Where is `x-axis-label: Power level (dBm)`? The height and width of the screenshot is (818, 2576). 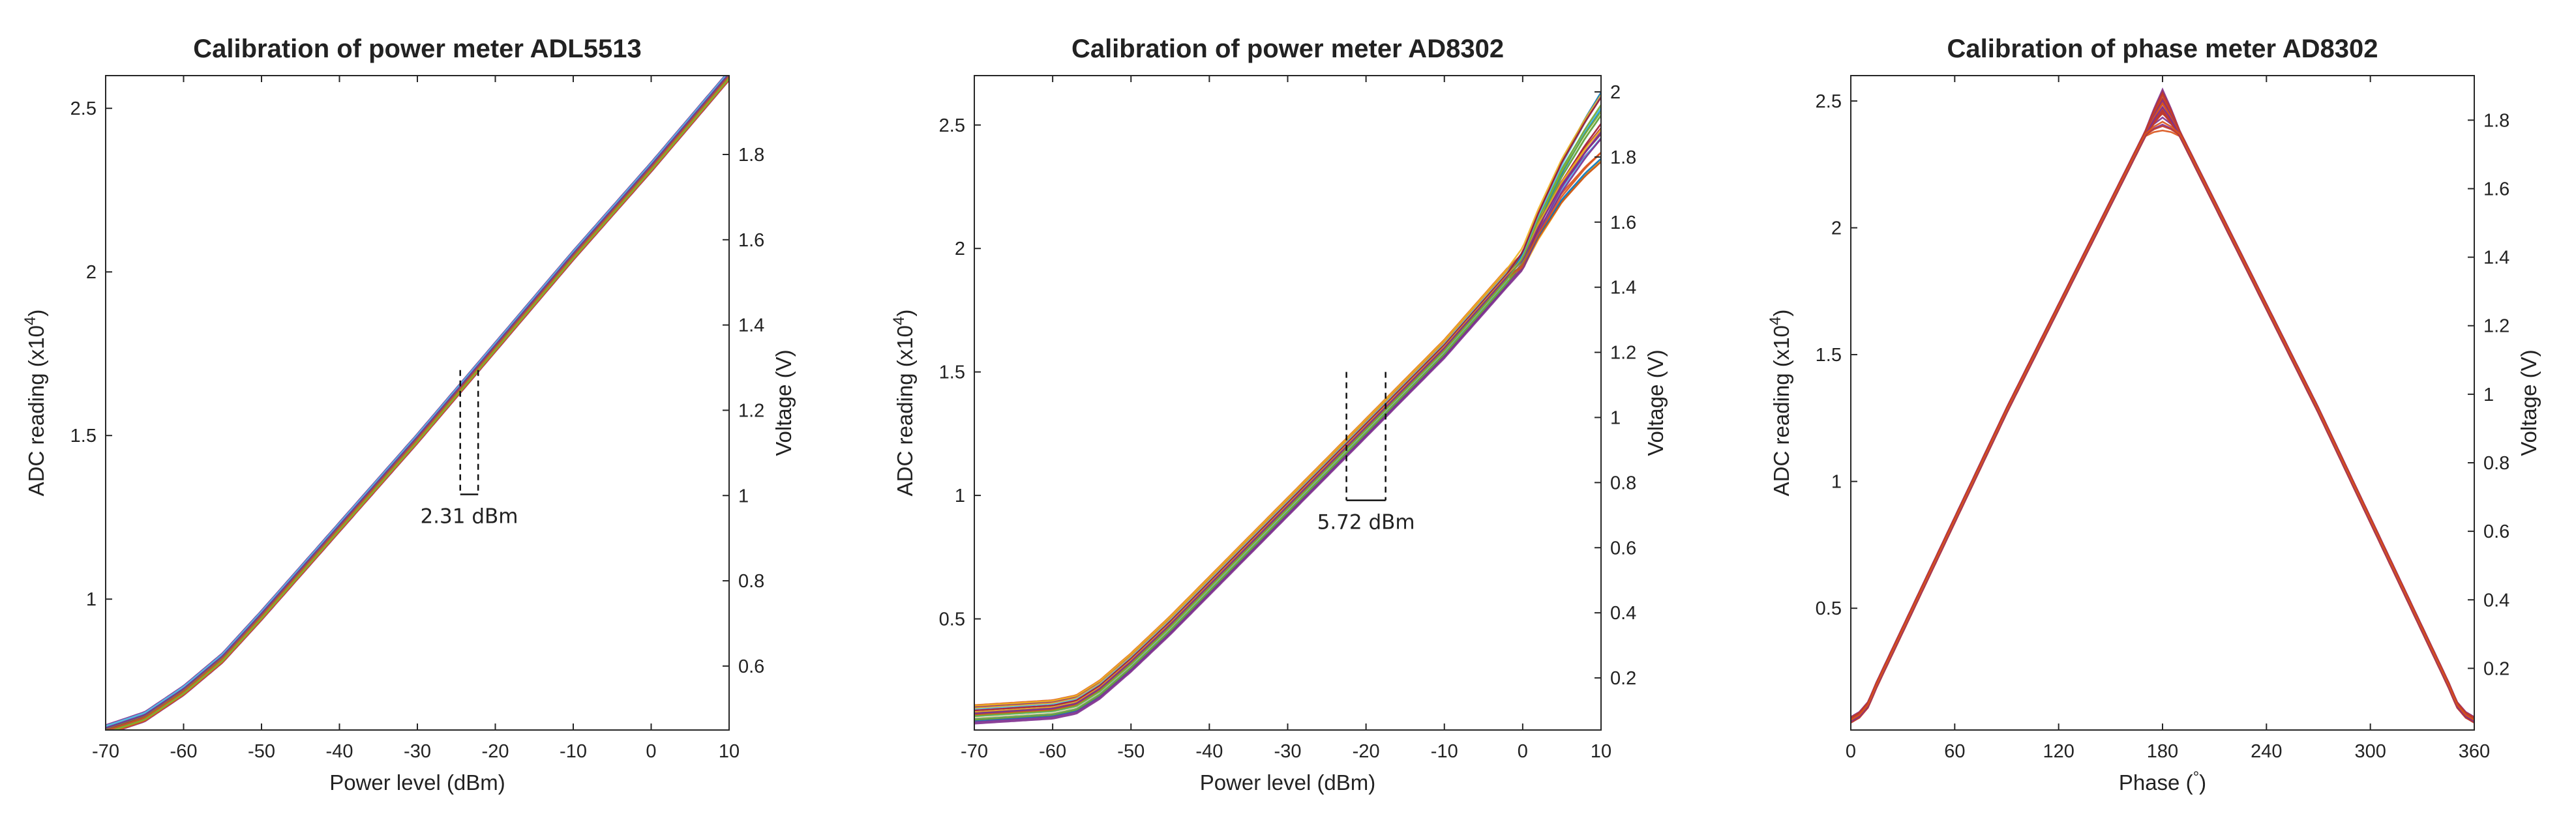
x-axis-label: Power level (dBm) is located at coordinates (417, 783).